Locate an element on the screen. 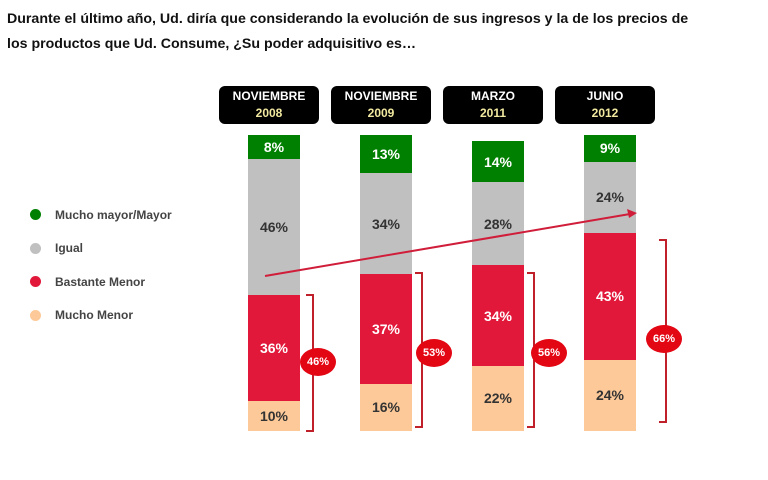 Image resolution: width=768 pixels, height=480 pixels. bar-segment: 36% is located at coordinates (274, 348).